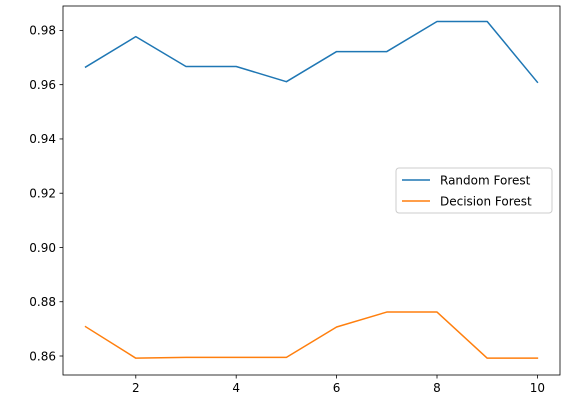  I want to click on x-tick-label: 2, so click(136, 388).